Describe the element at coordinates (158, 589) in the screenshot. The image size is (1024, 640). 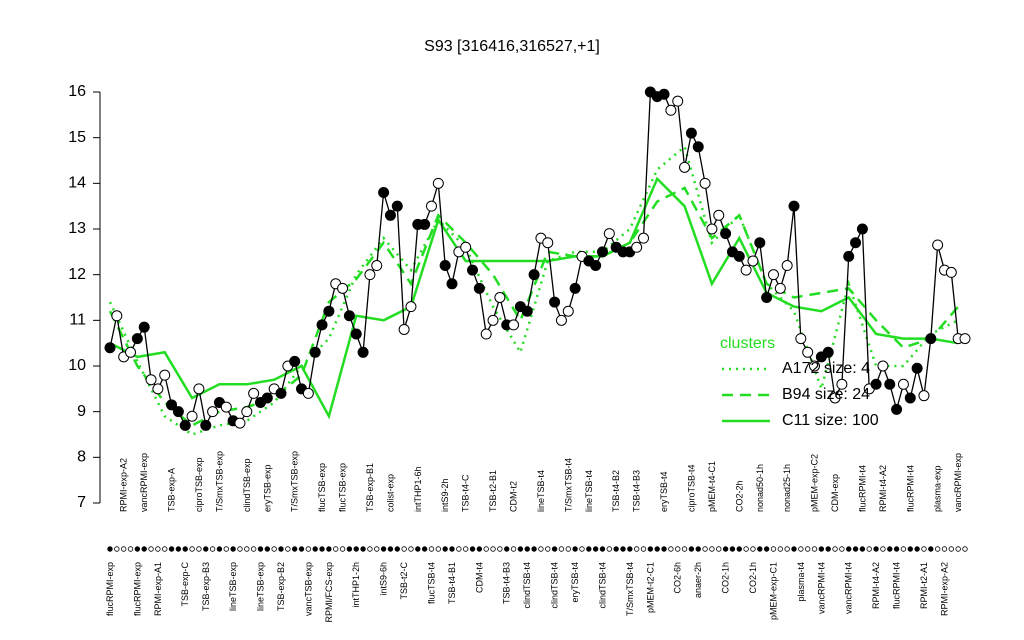
I see `x-tick-label: RPMI-exp-A1` at that location.